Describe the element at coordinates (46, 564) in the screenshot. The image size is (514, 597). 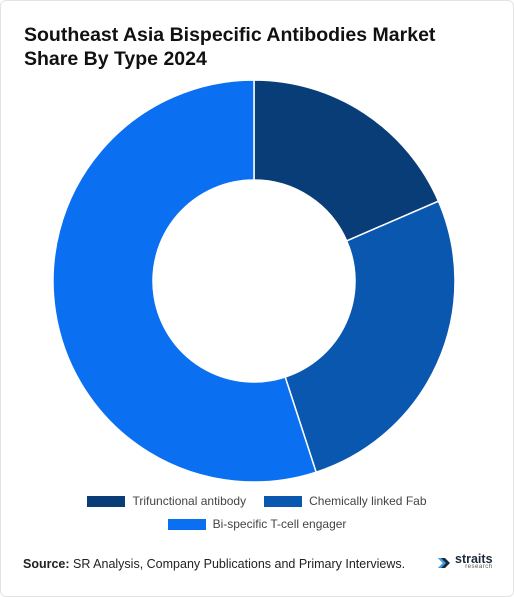
I see `source-prefix: Source:` at that location.